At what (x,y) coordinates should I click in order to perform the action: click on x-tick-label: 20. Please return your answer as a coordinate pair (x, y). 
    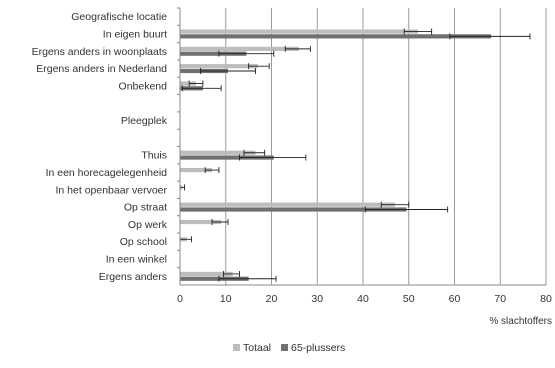
    Looking at the image, I should click on (272, 299).